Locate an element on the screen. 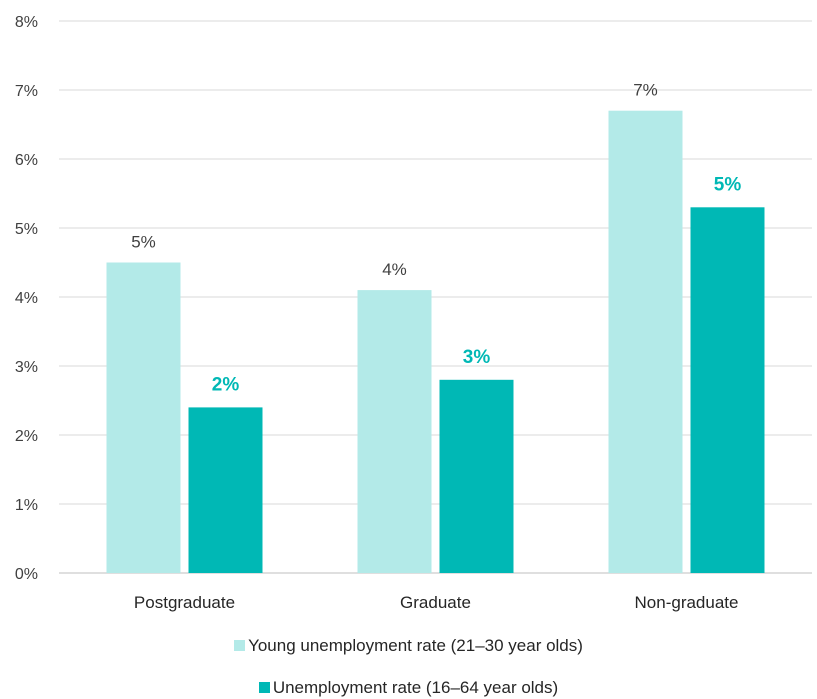 The height and width of the screenshot is (699, 817). y-tick-label: 3% is located at coordinates (26, 367).